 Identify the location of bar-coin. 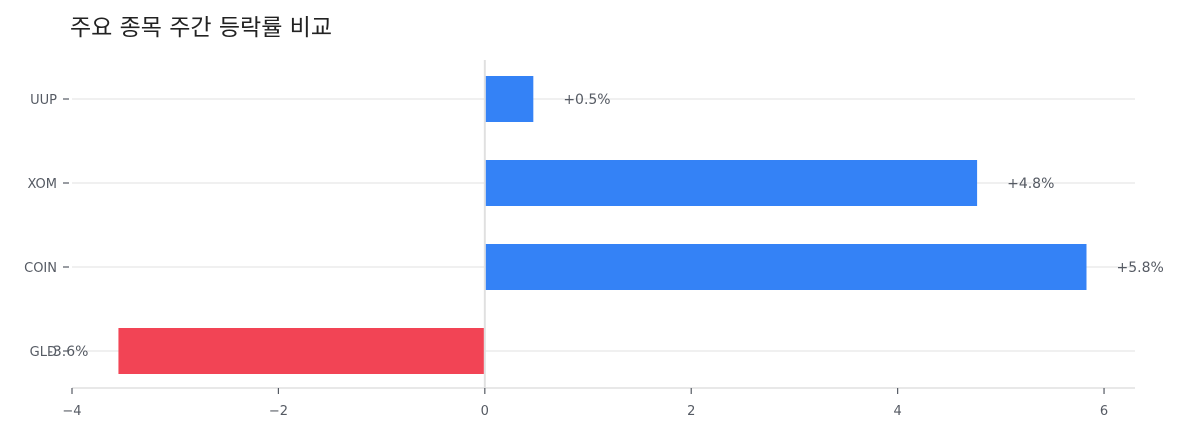
(786, 267).